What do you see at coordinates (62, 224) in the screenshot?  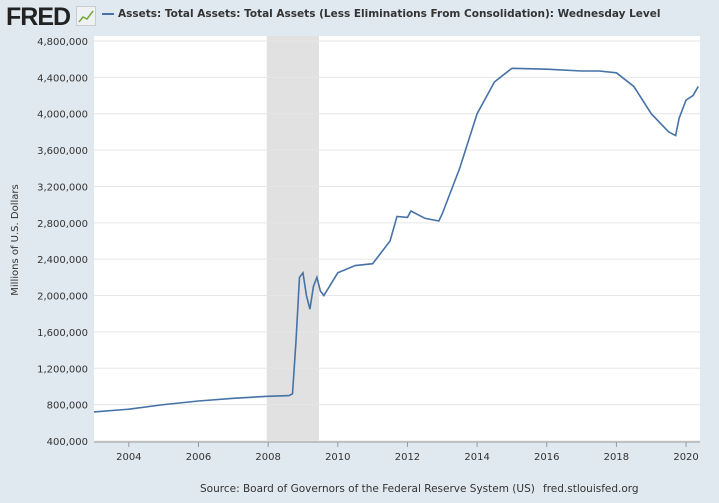 I see `y-tick-label: 2,800,000` at bounding box center [62, 224].